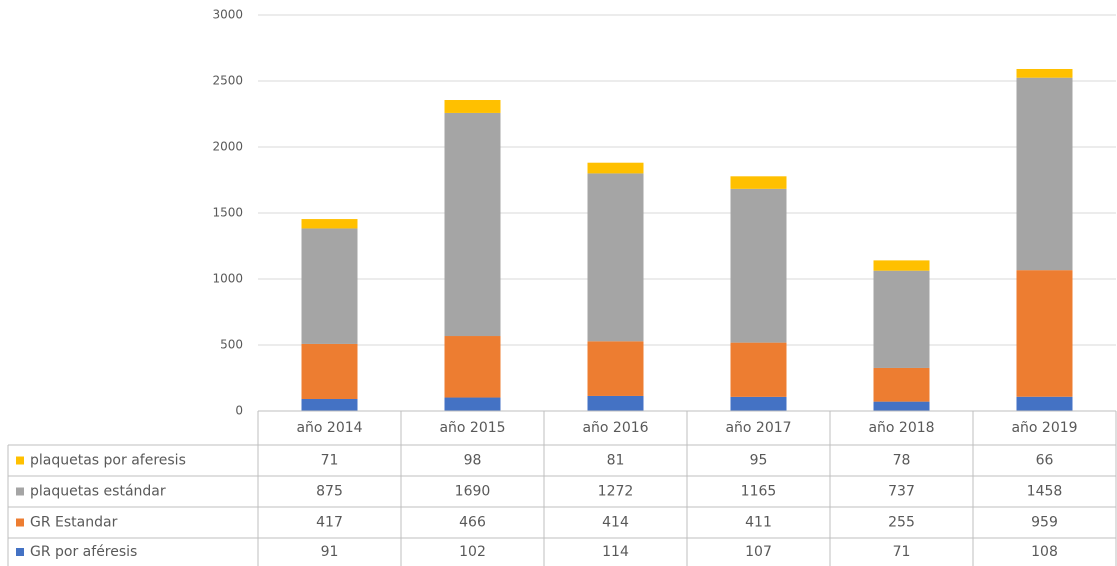  I want to click on y-tick-label: 500, so click(231, 345).